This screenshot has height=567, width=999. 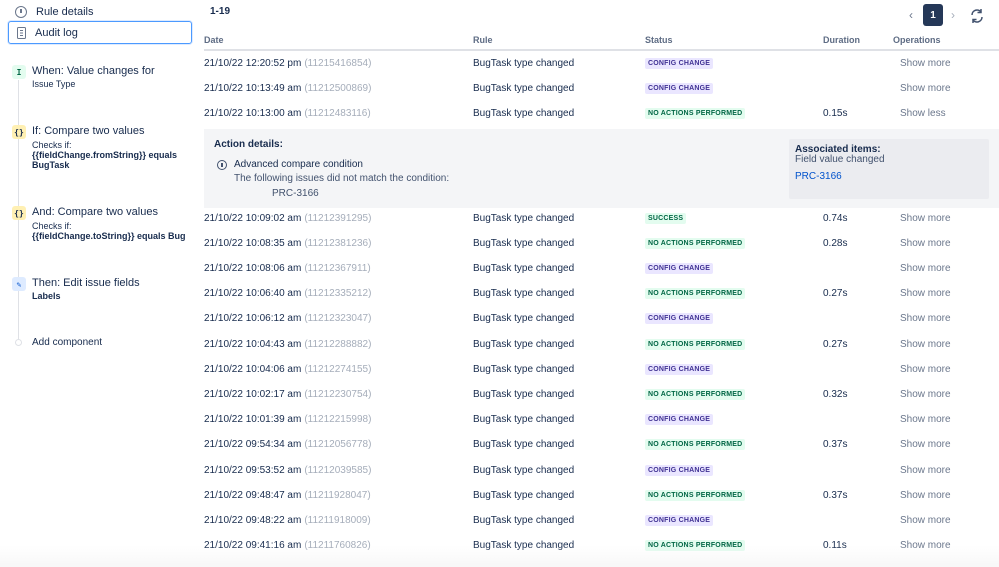 What do you see at coordinates (287, 419) in the screenshot?
I see `date-cell: 21/10/22 10:01:39 am (11212215998)` at bounding box center [287, 419].